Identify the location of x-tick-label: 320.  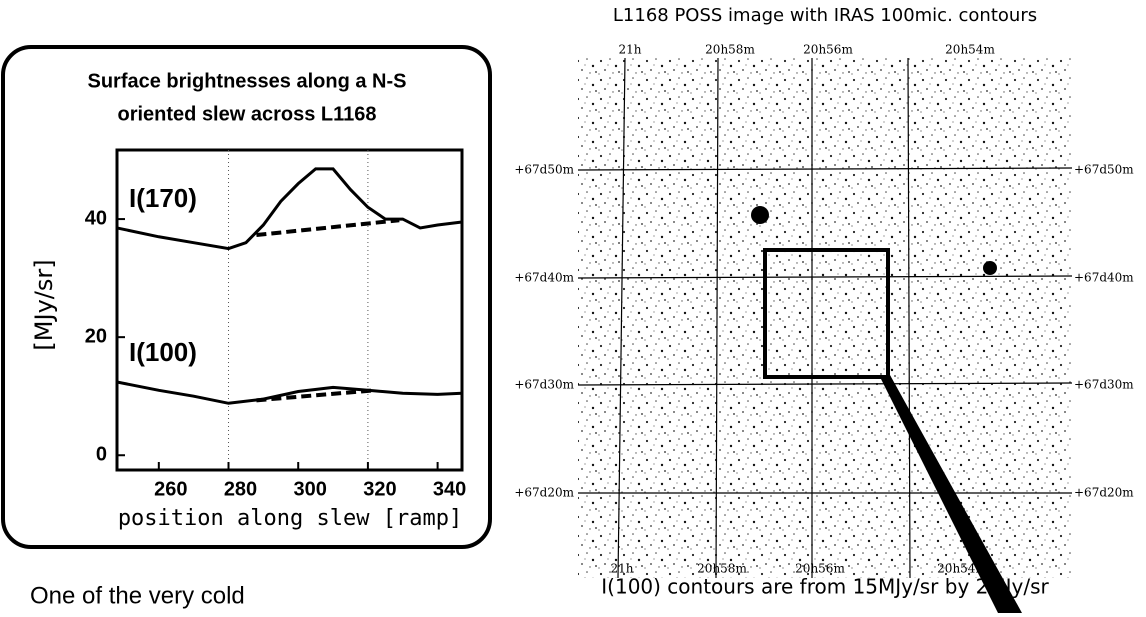
(379, 489).